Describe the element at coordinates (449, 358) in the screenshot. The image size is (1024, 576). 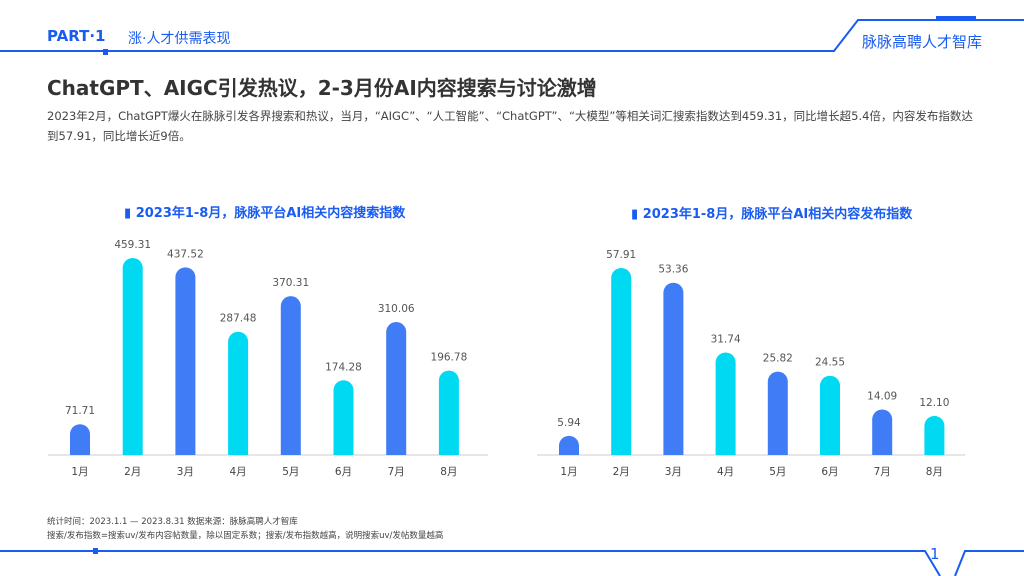
I see `data-label: 196.78` at that location.